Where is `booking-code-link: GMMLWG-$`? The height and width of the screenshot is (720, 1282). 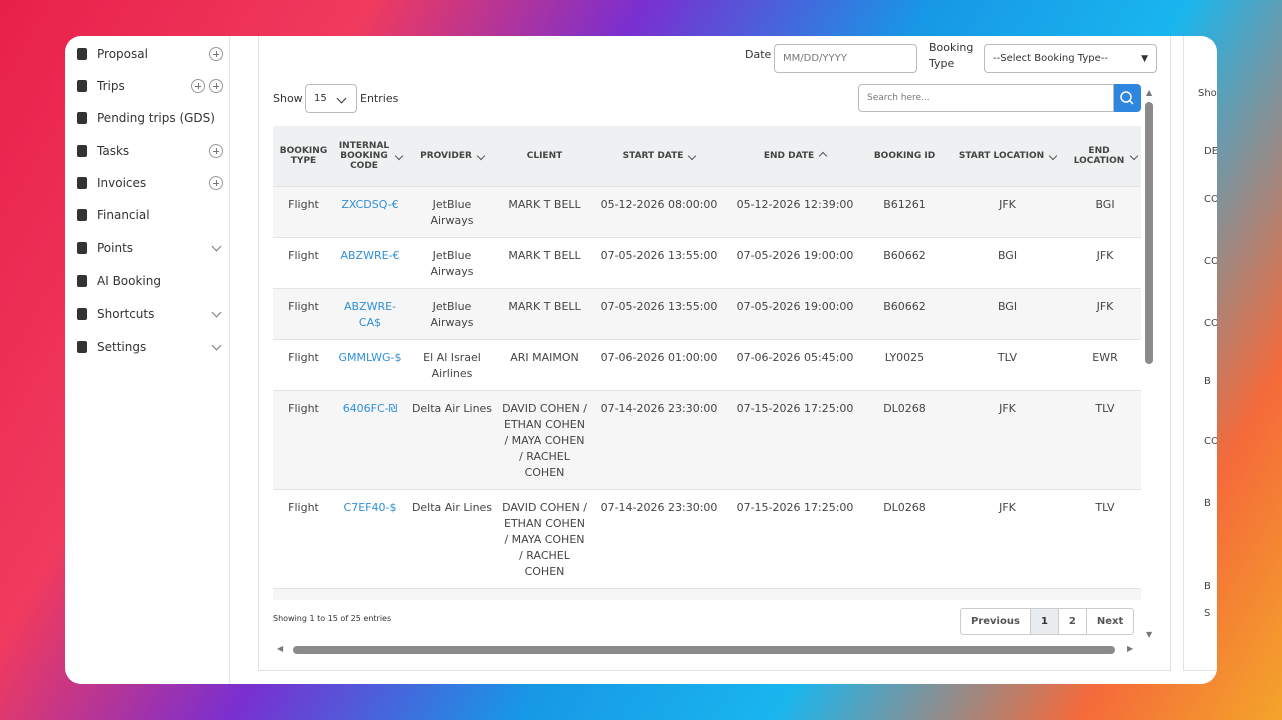
booking-code-link: GMMLWG-$ is located at coordinates (370, 357).